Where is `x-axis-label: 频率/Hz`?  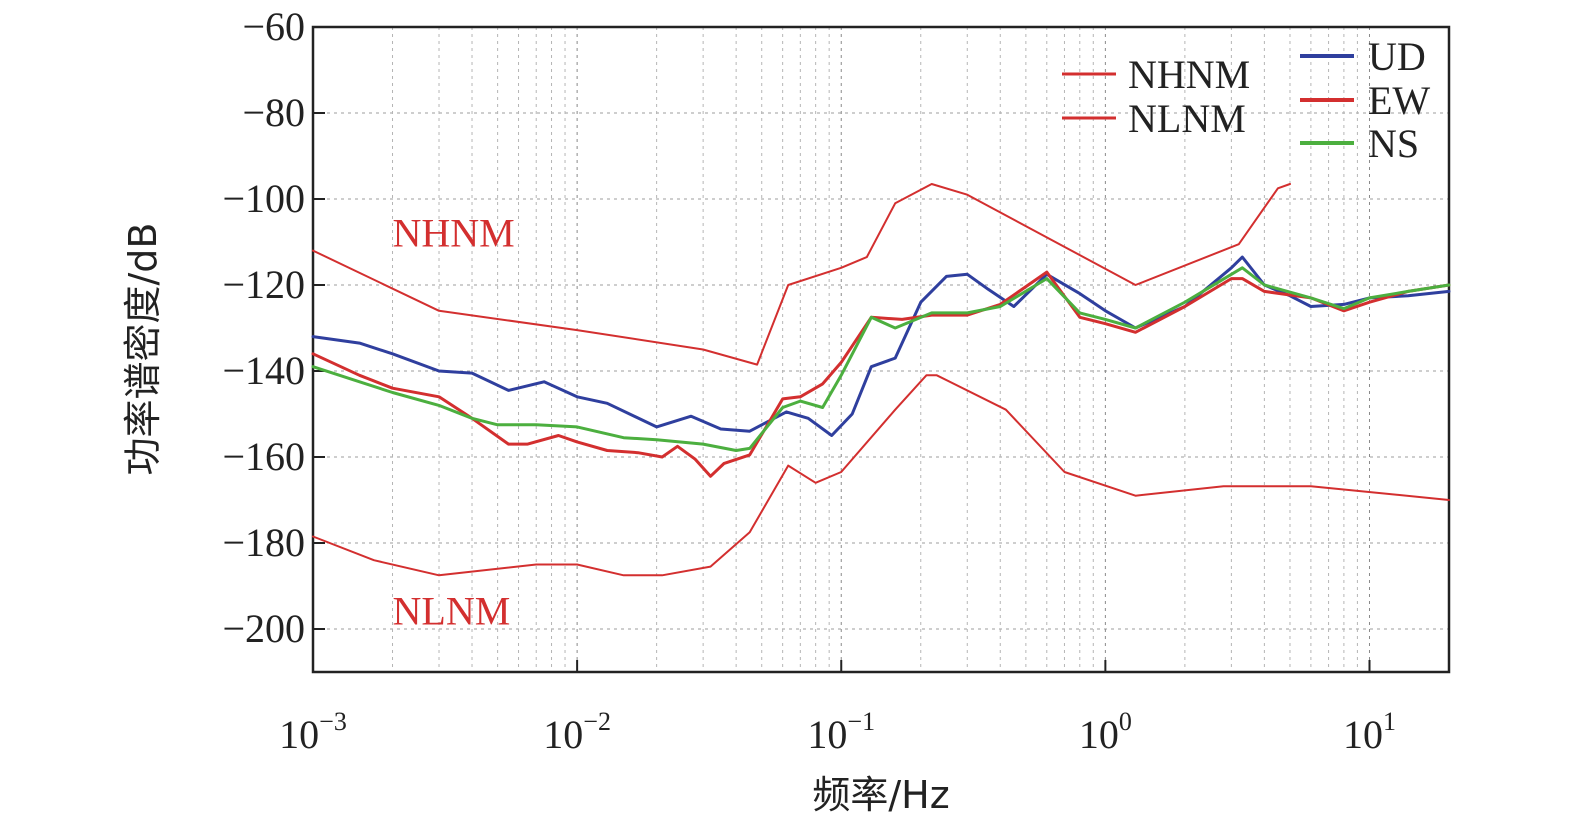
x-axis-label: 频率/Hz is located at coordinates (880, 795).